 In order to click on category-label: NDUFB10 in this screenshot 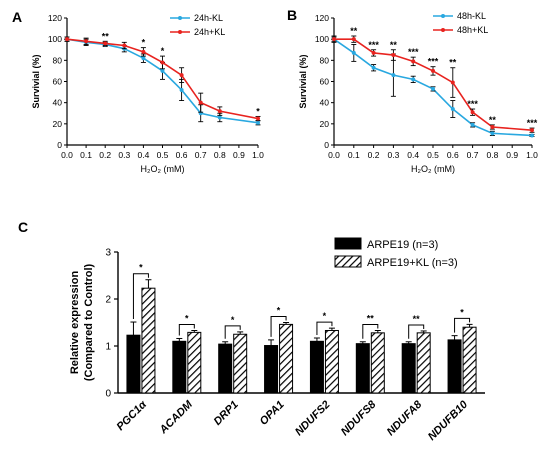, I will do `click(448, 420)`.